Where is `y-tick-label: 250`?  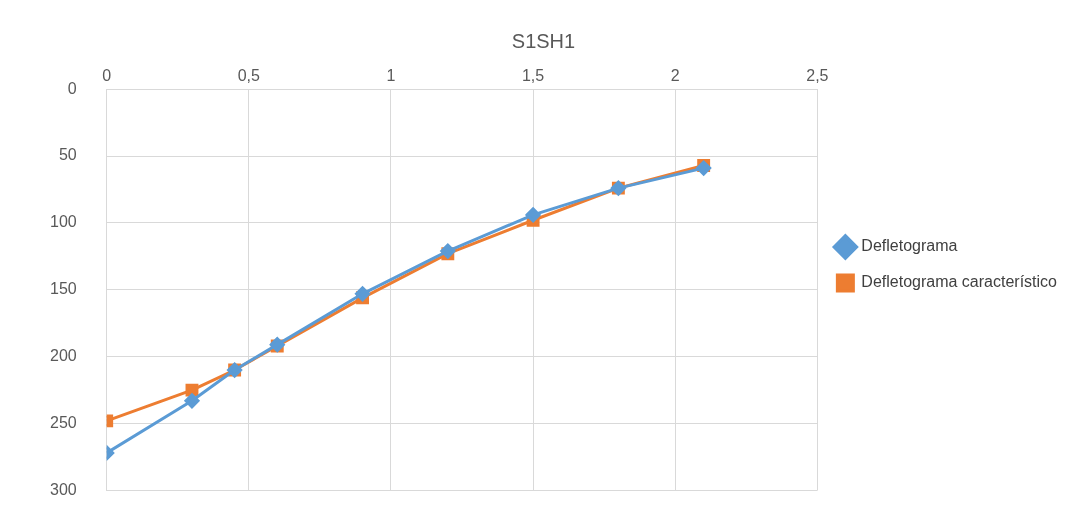 y-tick-label: 250 is located at coordinates (63, 422).